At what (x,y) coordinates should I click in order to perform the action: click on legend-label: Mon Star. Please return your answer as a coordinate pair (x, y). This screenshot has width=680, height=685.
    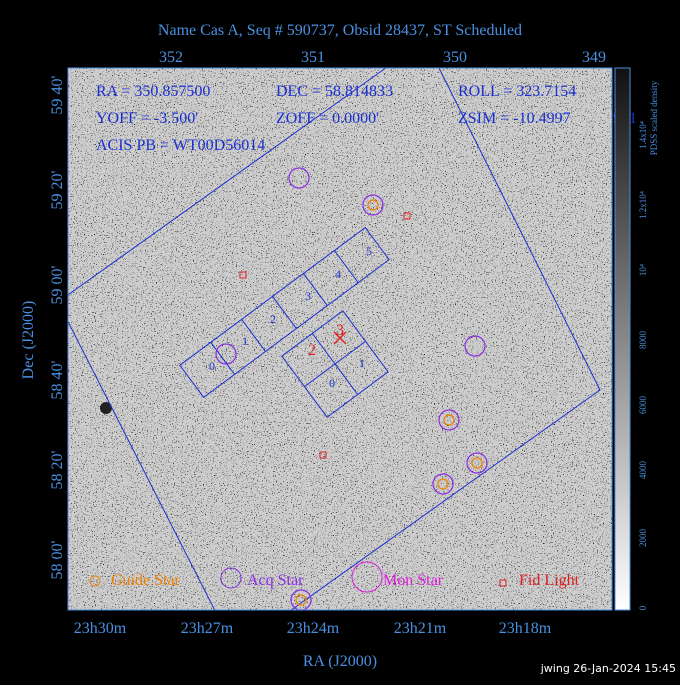
    Looking at the image, I should click on (413, 580).